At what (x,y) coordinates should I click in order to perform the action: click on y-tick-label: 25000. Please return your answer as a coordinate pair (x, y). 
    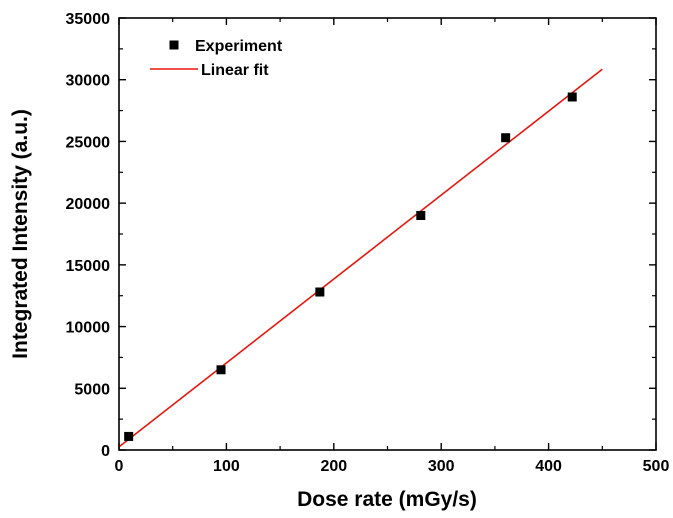
    Looking at the image, I should click on (88, 142).